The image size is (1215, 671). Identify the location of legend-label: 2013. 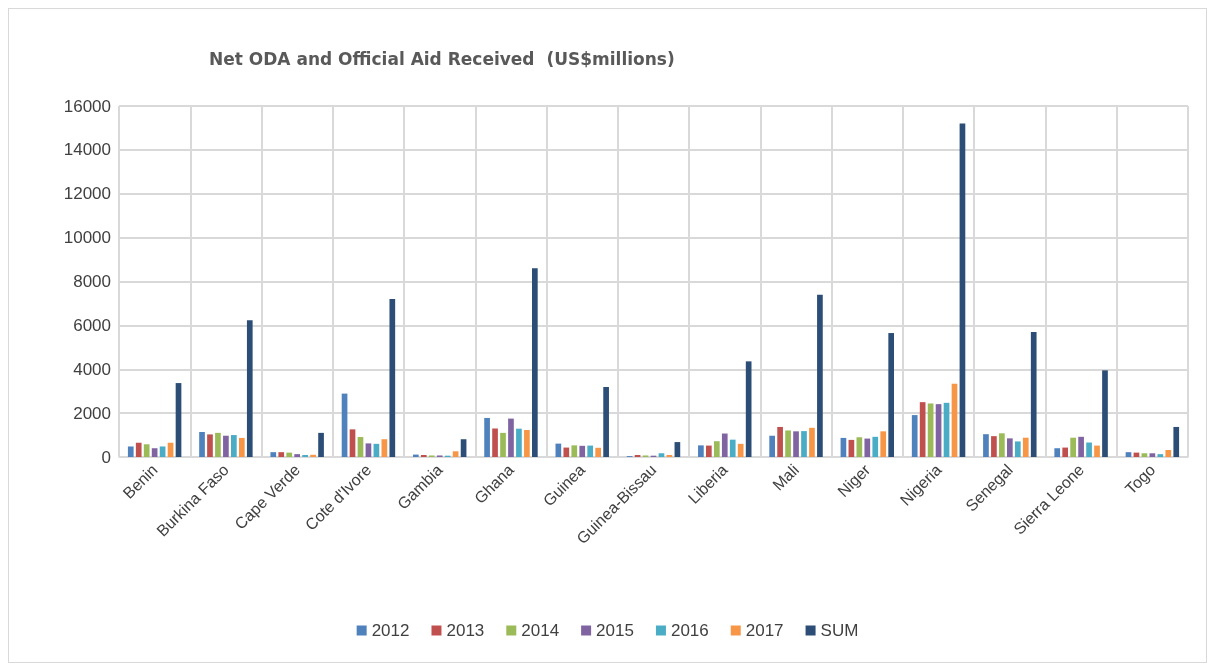
(465, 630).